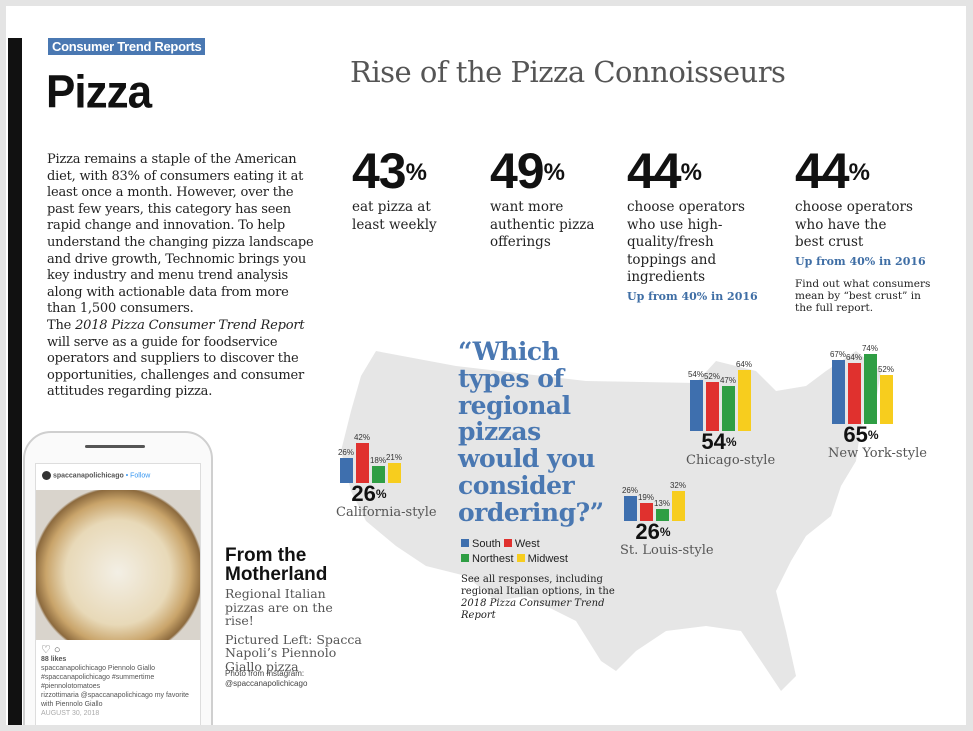 The height and width of the screenshot is (731, 973). Describe the element at coordinates (361, 438) in the screenshot. I see `bar-value-label: 42%` at that location.